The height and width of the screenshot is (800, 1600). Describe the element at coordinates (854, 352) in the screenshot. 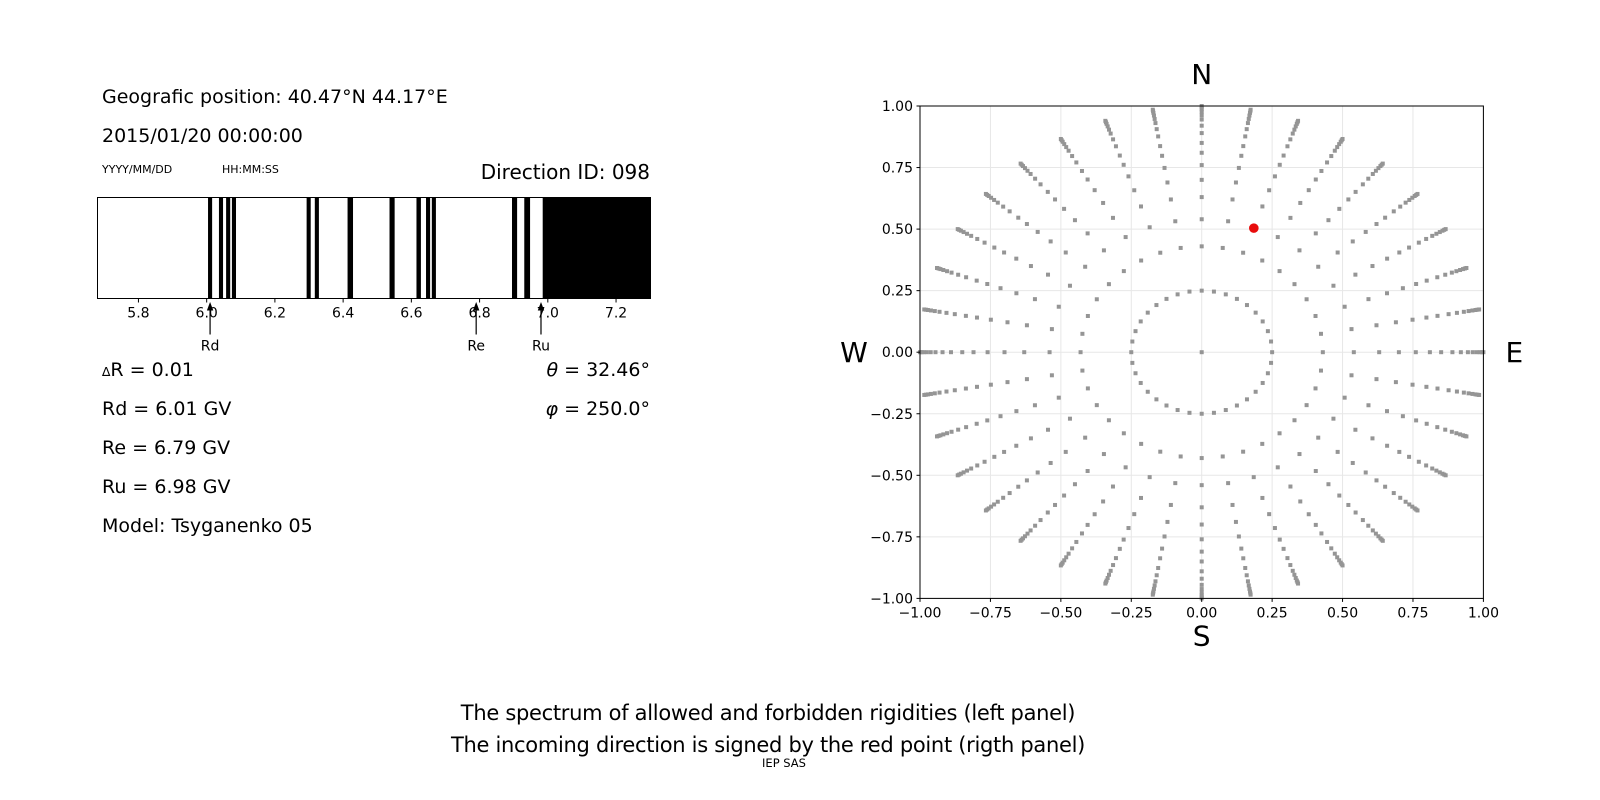

I see `compass-label-west: W` at that location.